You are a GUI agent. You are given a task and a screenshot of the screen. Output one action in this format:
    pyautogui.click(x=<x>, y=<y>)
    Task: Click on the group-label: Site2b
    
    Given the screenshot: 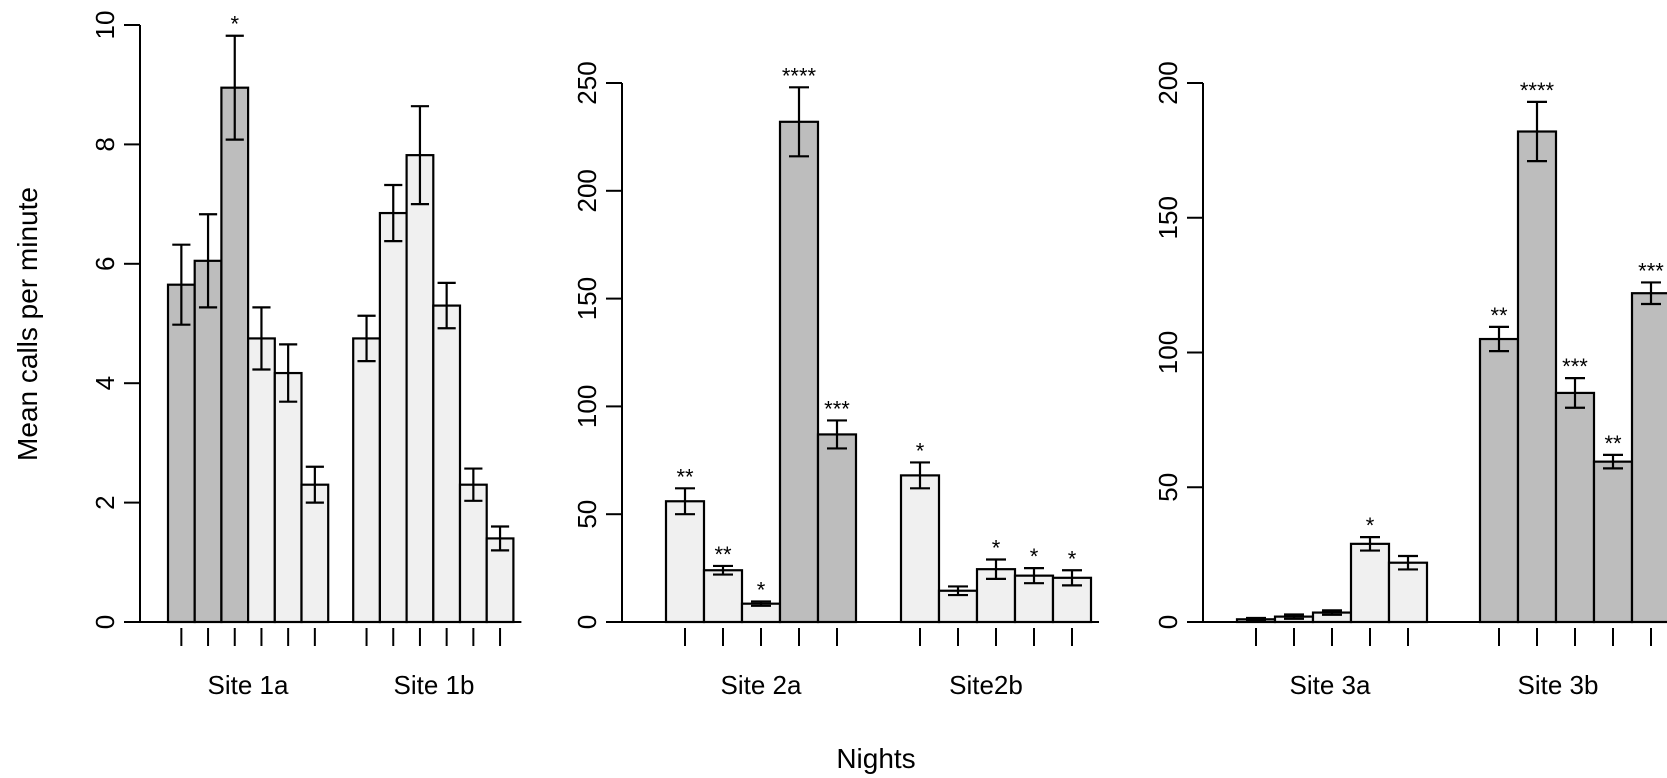 What is the action you would take?
    pyautogui.click(x=986, y=685)
    